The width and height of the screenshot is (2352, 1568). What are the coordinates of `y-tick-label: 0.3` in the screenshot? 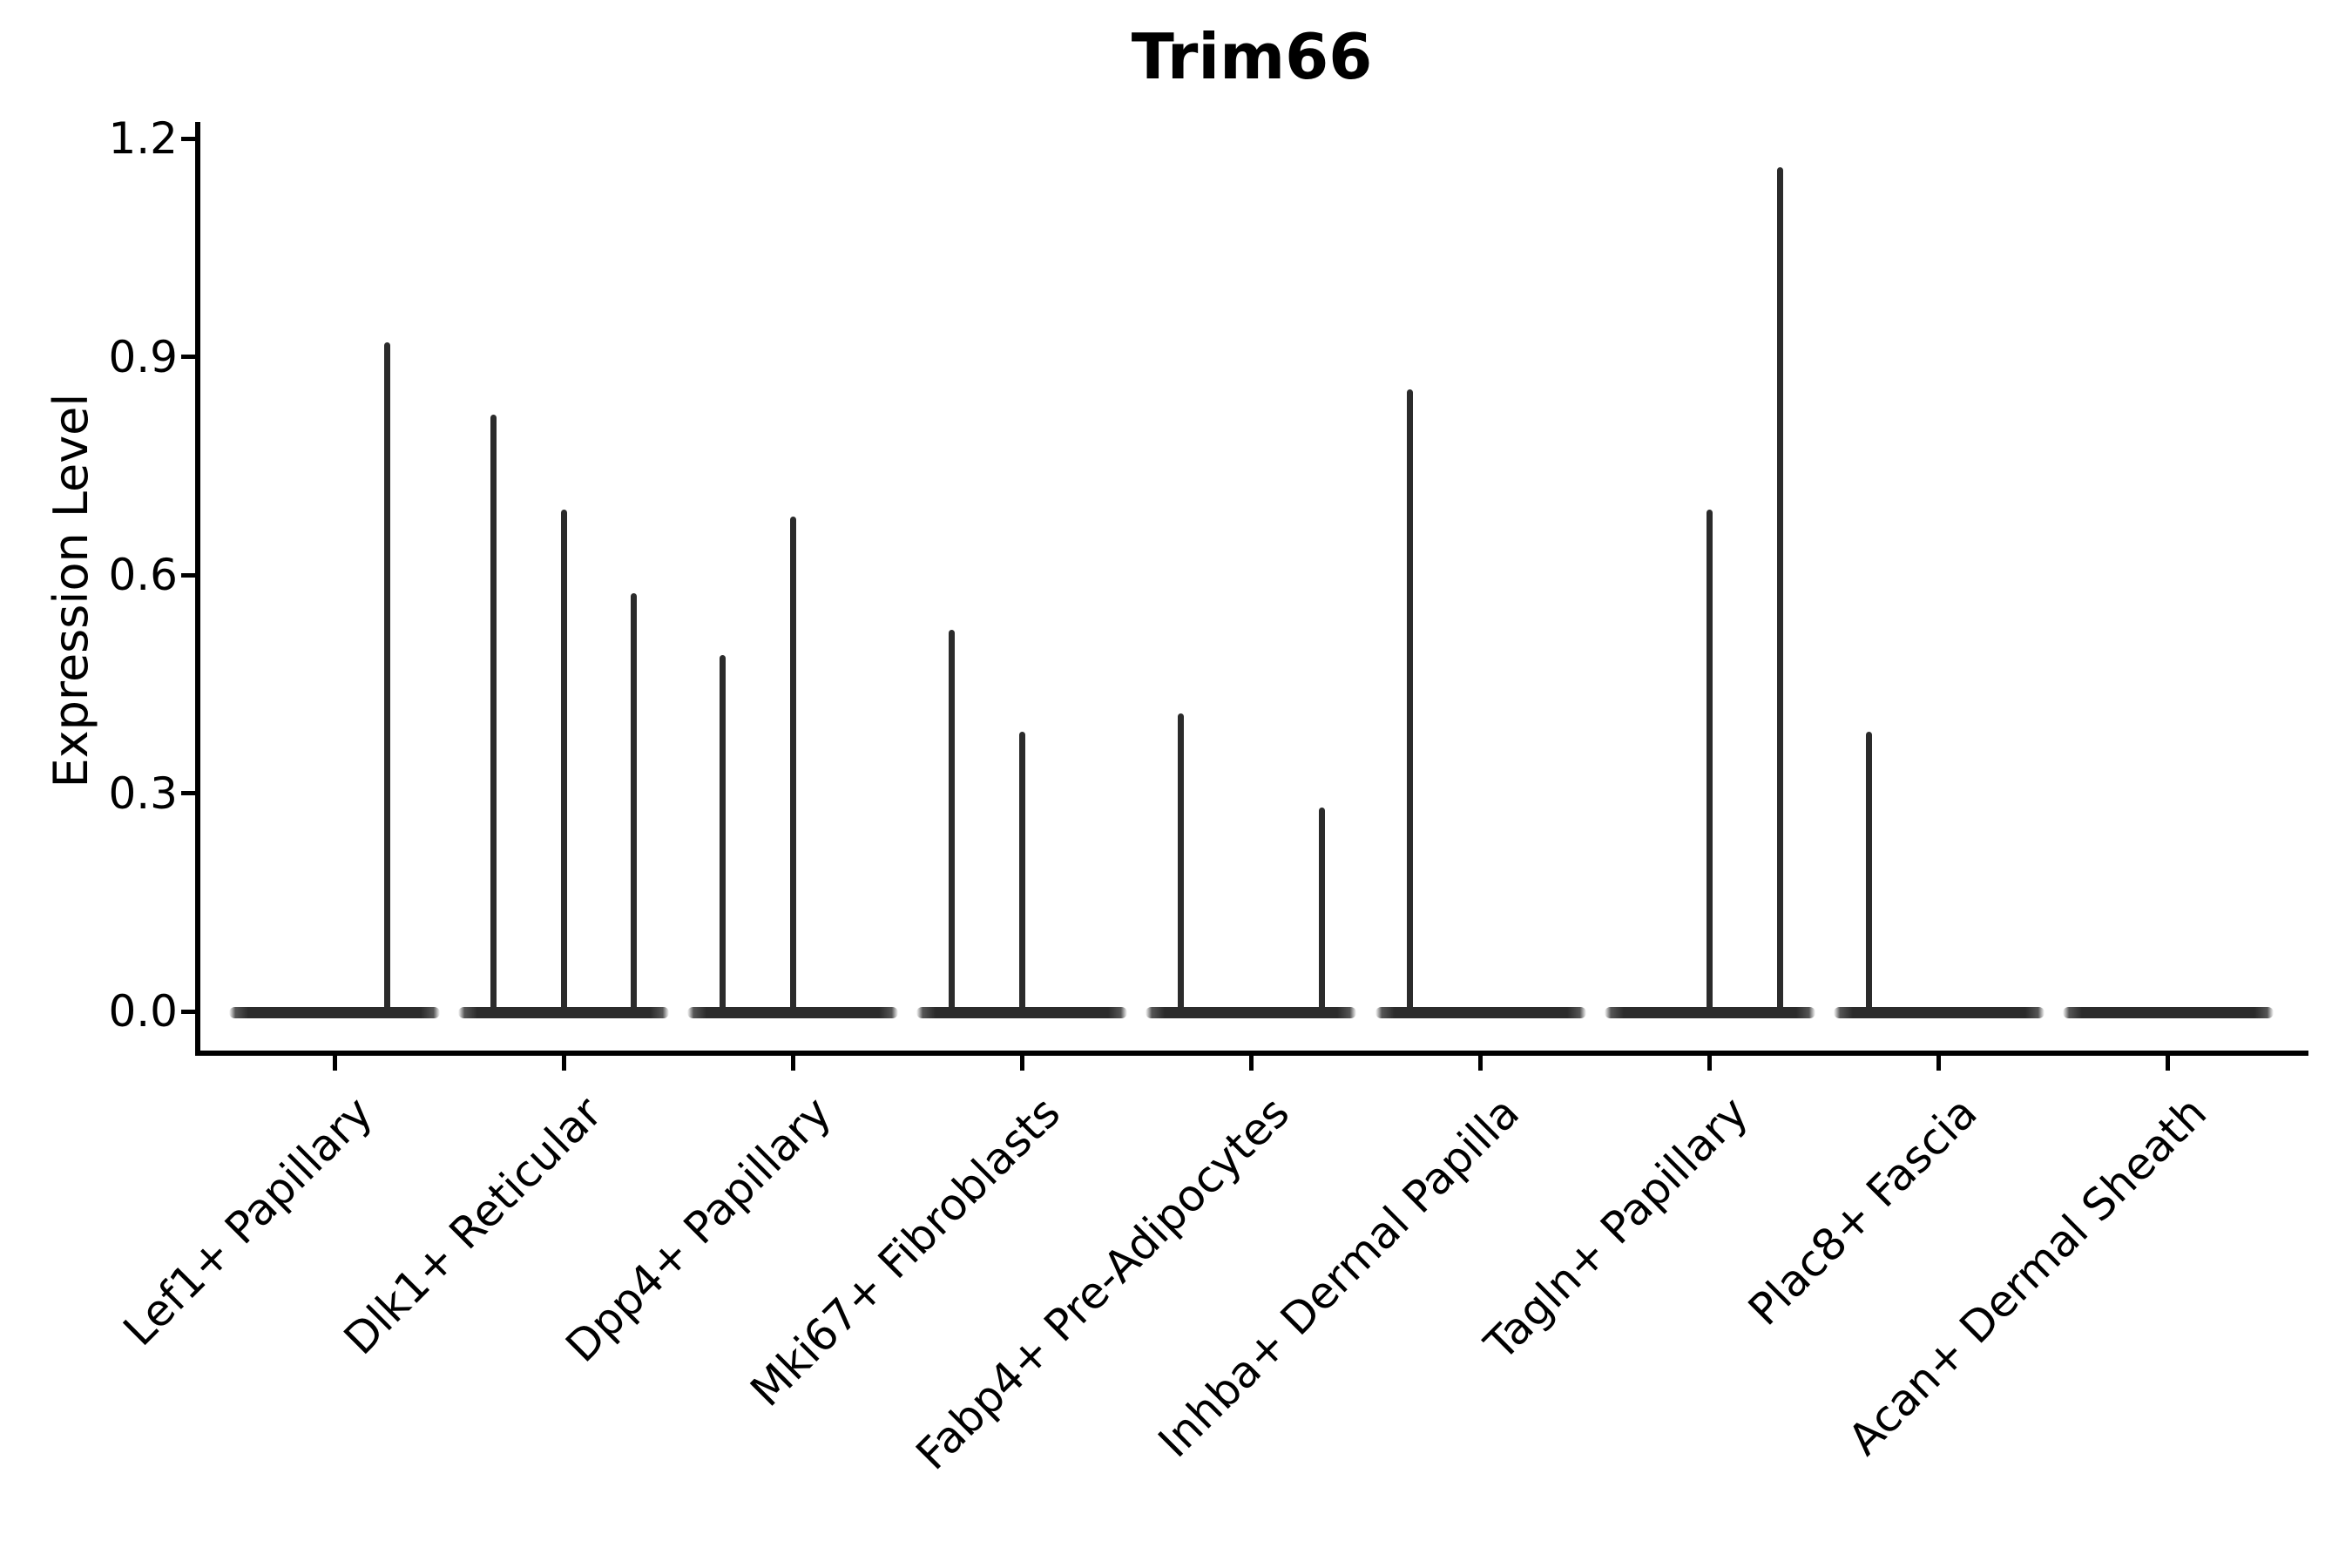 It's located at (143, 793).